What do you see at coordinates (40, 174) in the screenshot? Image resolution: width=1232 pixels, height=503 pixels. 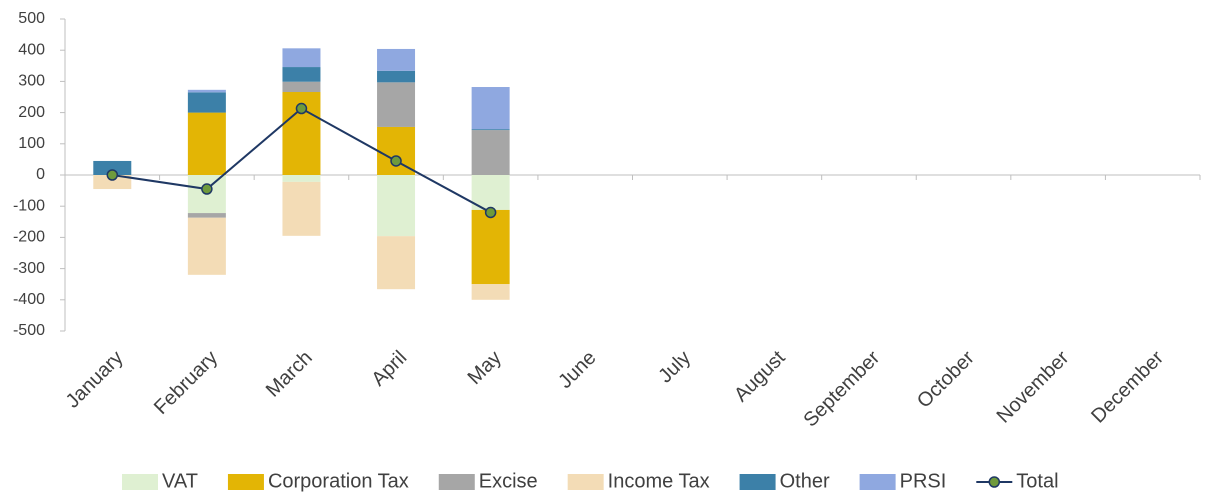 I see `y-tick-label: 0` at bounding box center [40, 174].